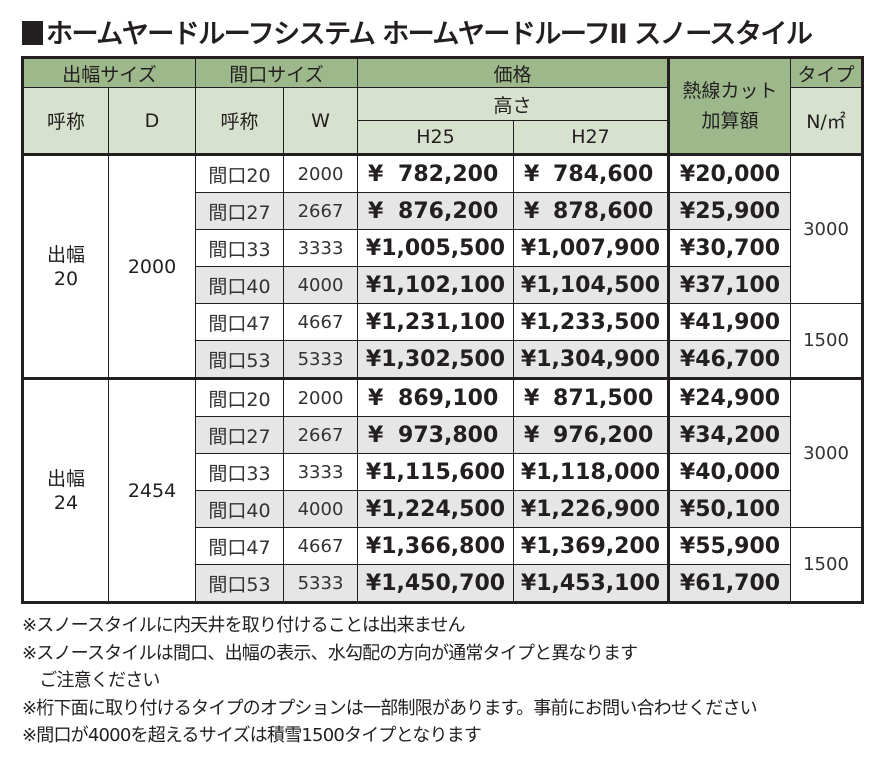 This screenshot has width=883, height=771. What do you see at coordinates (435, 546) in the screenshot?
I see `price-value: ¥1,366,800` at bounding box center [435, 546].